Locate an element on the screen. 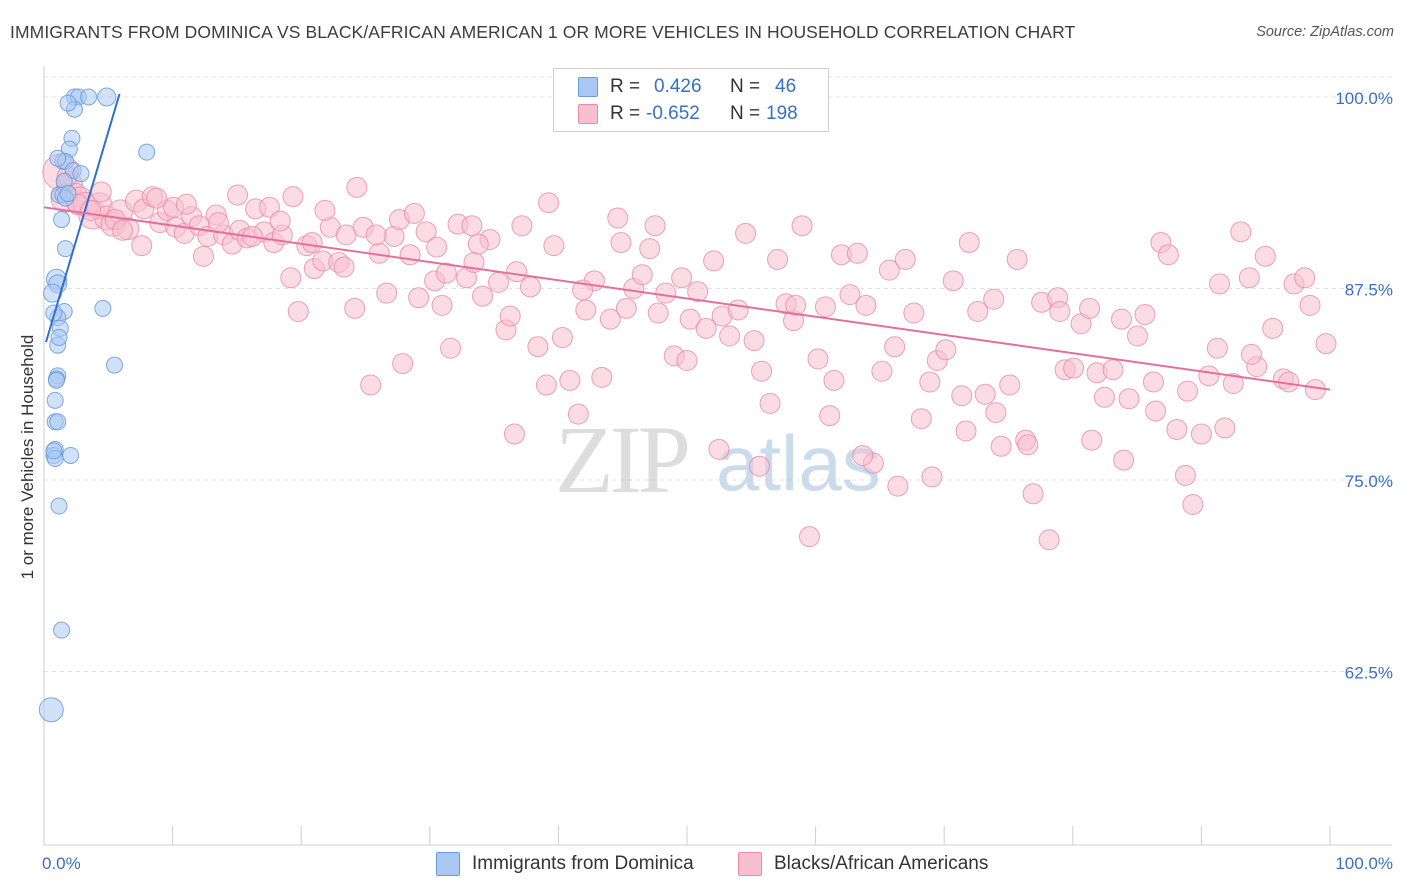 This screenshot has width=1406, height=892. legend-row-black: R = -0.652 N = 198 is located at coordinates (691, 114).